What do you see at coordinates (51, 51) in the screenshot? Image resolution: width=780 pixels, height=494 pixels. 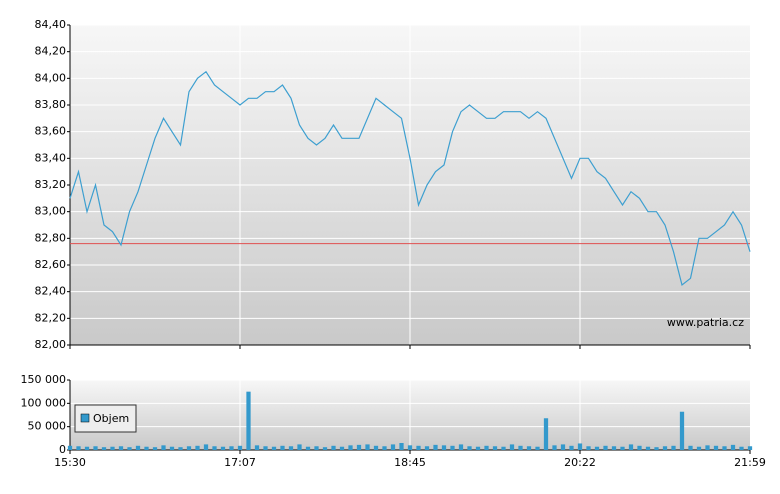 I see `y-tick-label: 84,20` at bounding box center [51, 51].